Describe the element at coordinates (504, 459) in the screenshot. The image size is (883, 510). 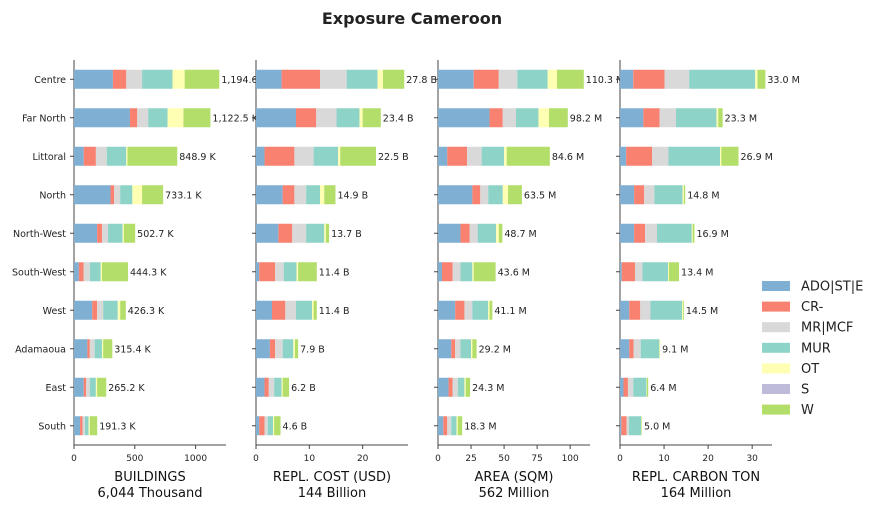
I see `x-tick-label: 50` at that location.